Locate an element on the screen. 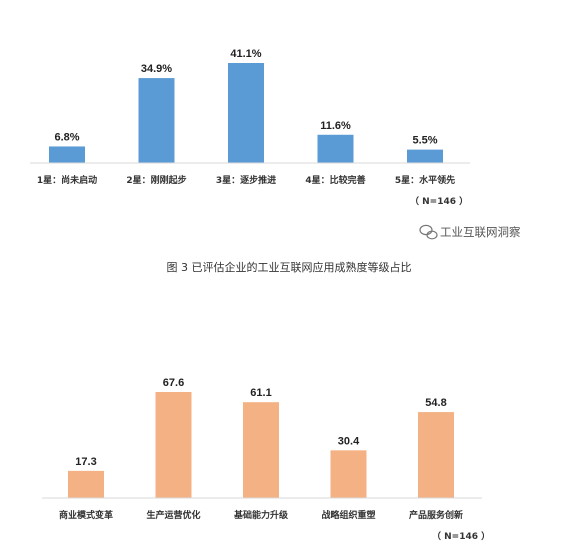 The image size is (579, 555). bar-value-label: 41.1% is located at coordinates (245, 54).